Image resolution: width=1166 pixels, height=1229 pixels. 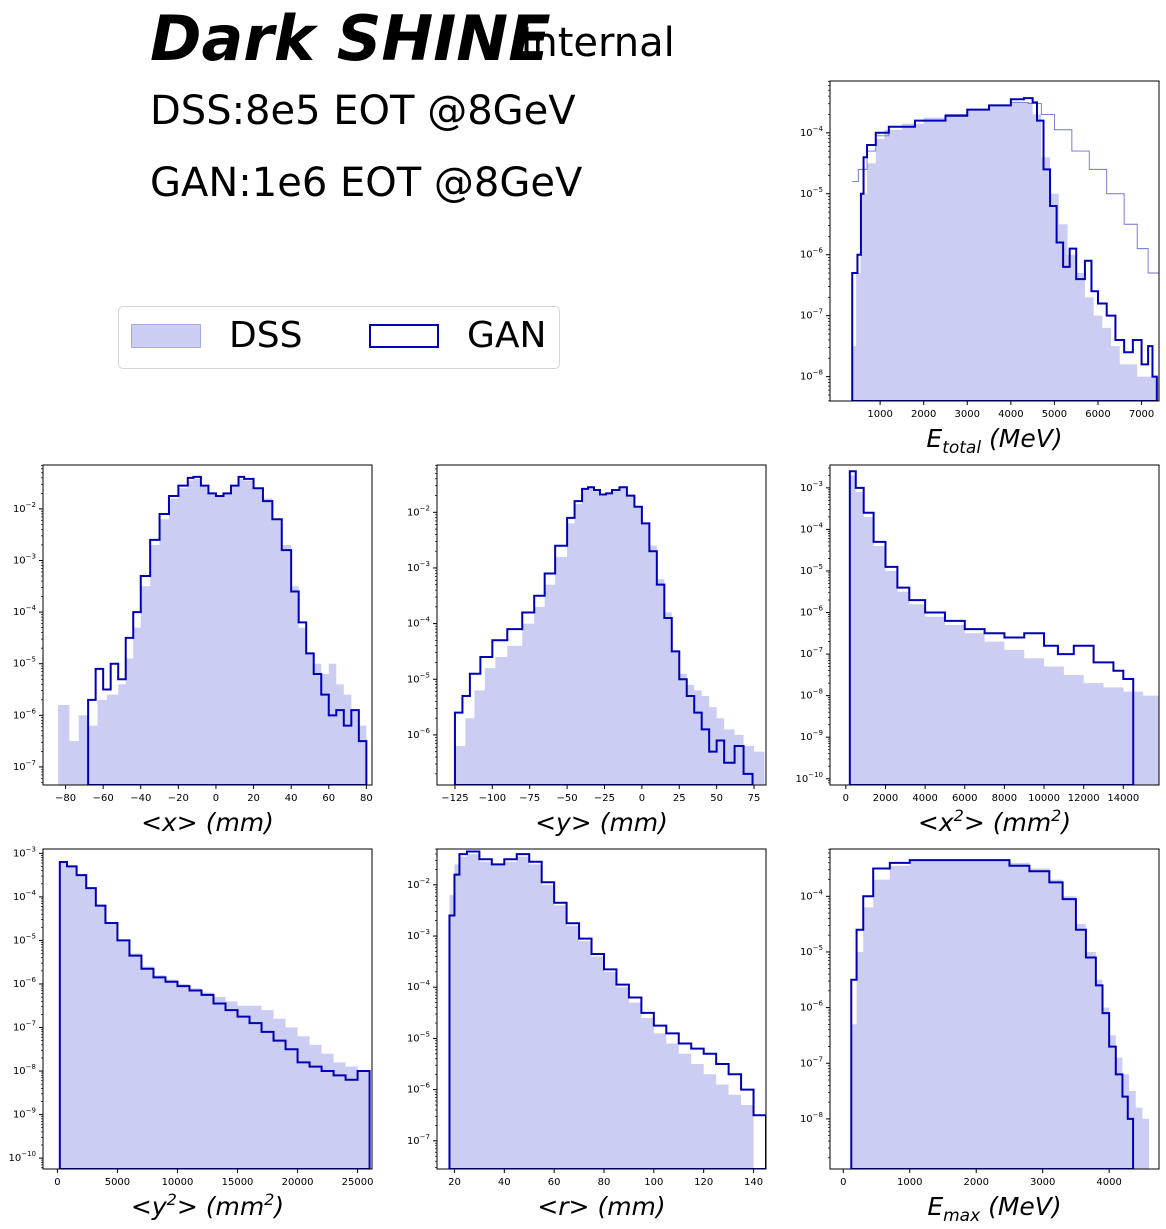 What do you see at coordinates (1004, 249) in the screenshot?
I see `series-gan-line-etotal` at bounding box center [1004, 249].